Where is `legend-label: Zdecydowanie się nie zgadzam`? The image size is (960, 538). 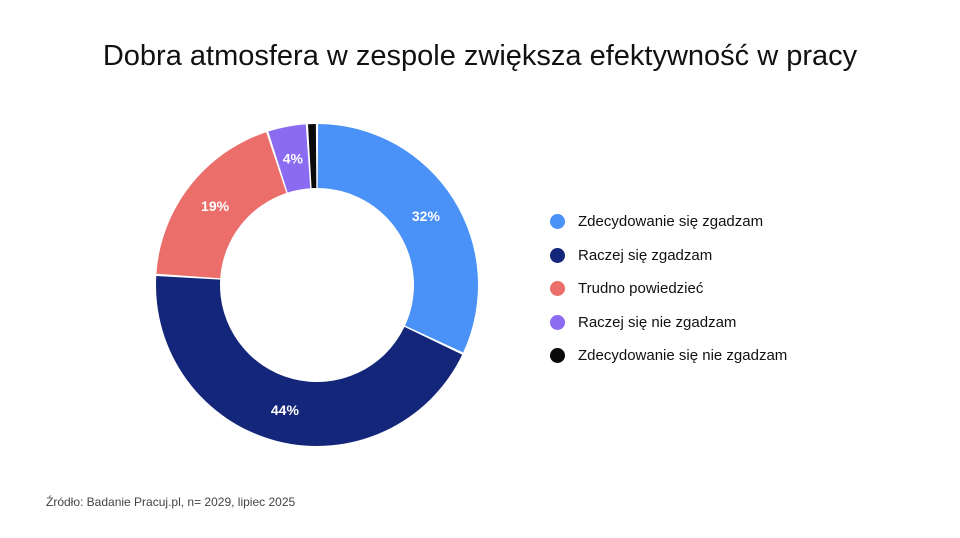
legend-label: Zdecydowanie się nie zgadzam is located at coordinates (683, 356).